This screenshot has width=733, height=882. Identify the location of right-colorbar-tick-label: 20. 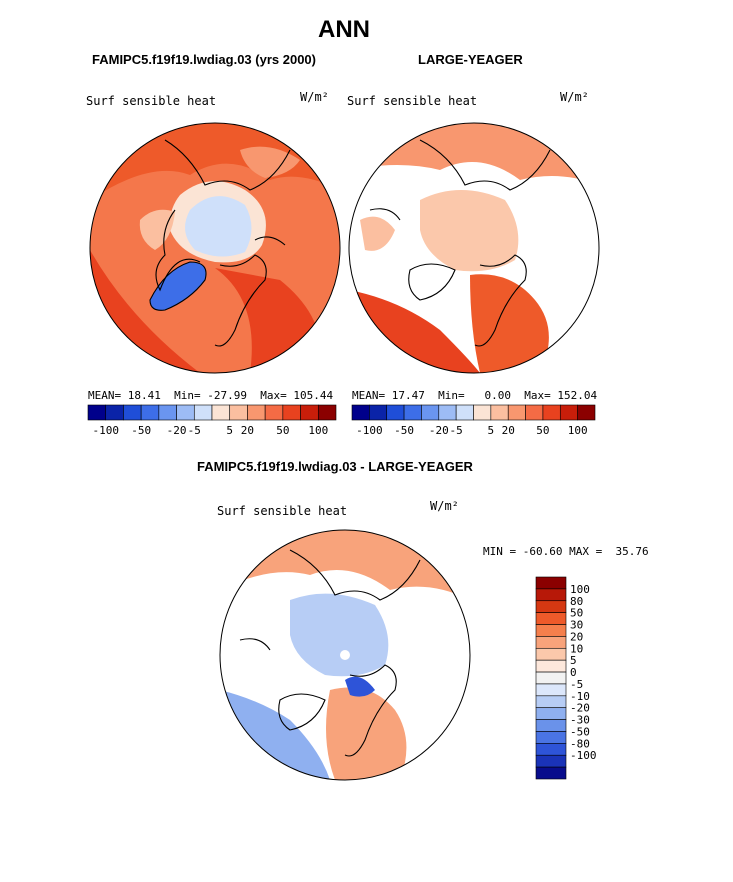
(508, 430).